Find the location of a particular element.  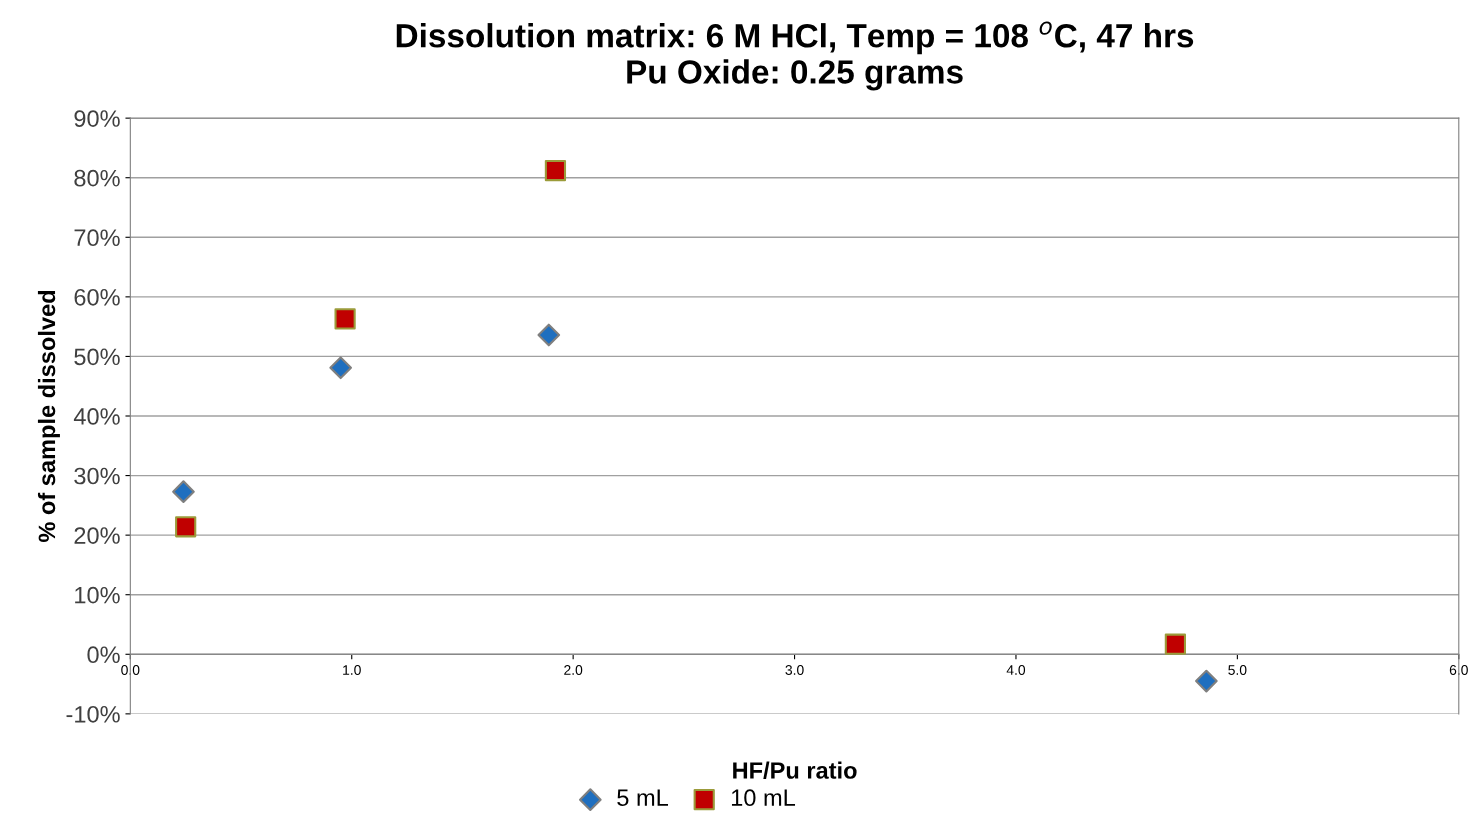

x-tick-label: 1.0 is located at coordinates (352, 670).